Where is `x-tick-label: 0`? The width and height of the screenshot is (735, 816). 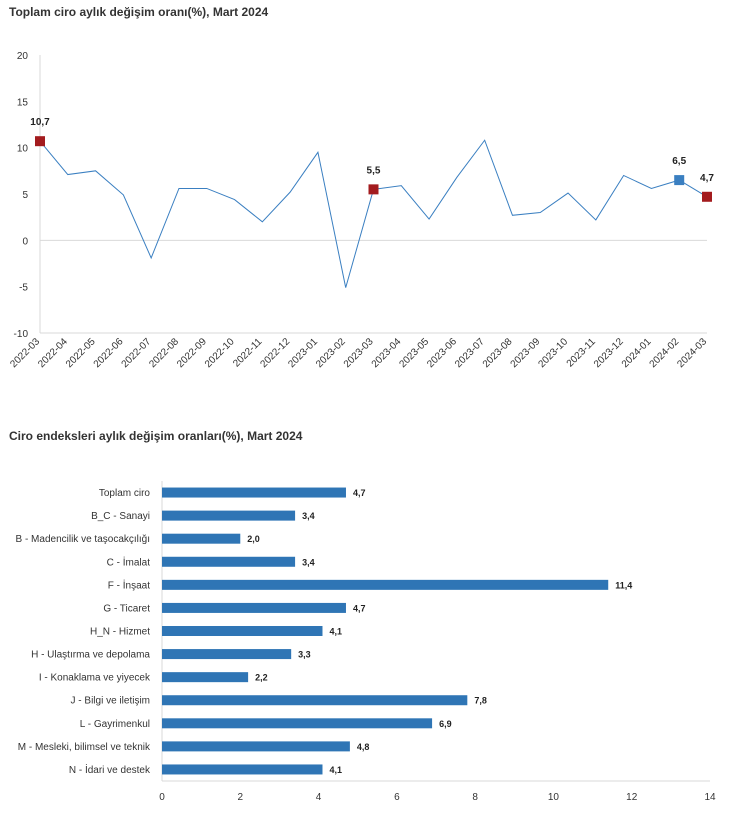
x-tick-label: 0 is located at coordinates (162, 797).